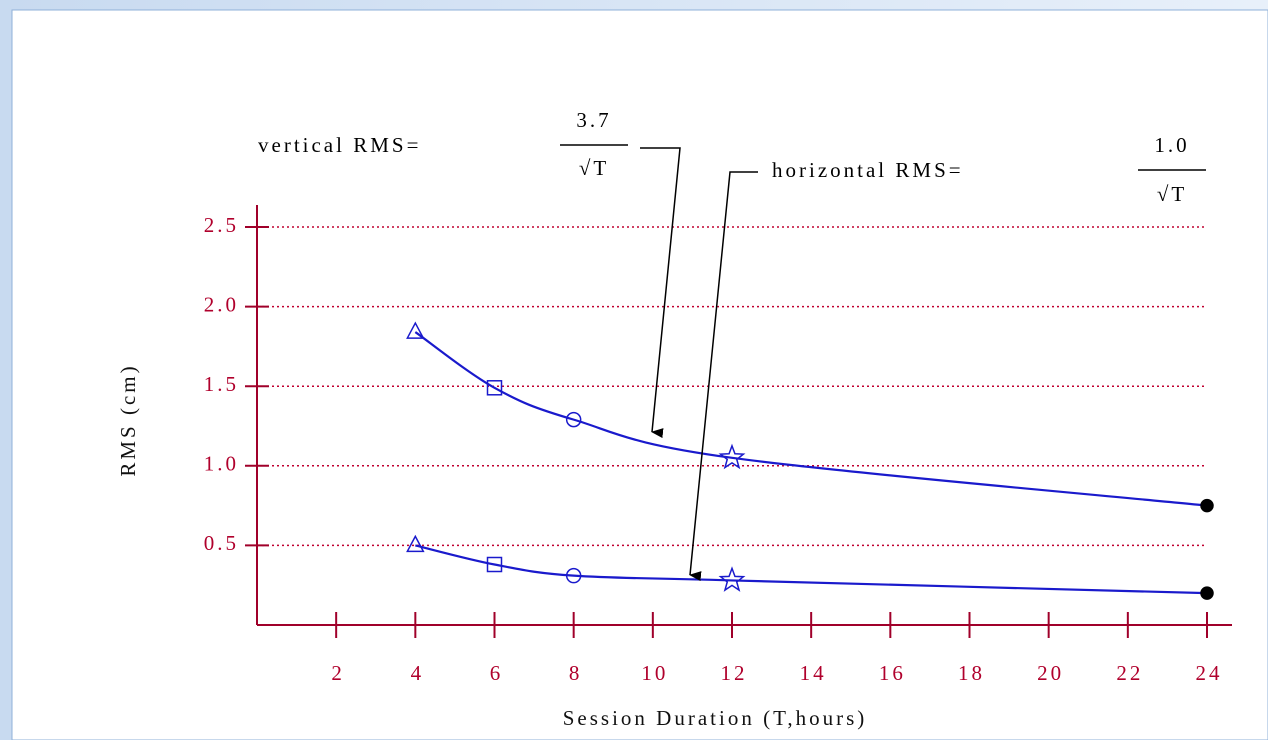 The height and width of the screenshot is (740, 1268). I want to click on annotation-numerator: 1.0, so click(1171, 145).